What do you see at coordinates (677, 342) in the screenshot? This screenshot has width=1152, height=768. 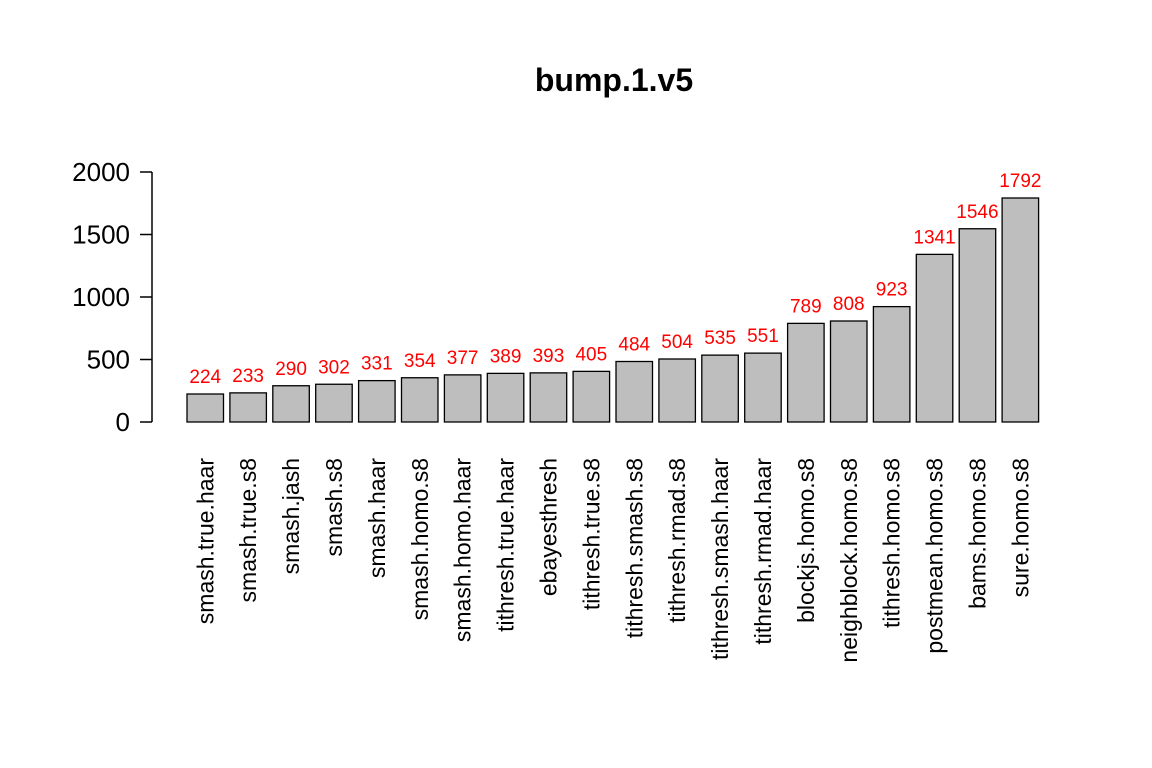 I see `bar-value-label: 504` at bounding box center [677, 342].